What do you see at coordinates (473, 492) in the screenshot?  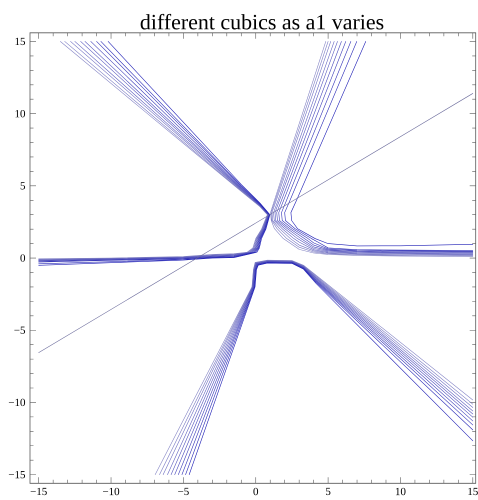 I see `x-tick-label: 15` at bounding box center [473, 492].